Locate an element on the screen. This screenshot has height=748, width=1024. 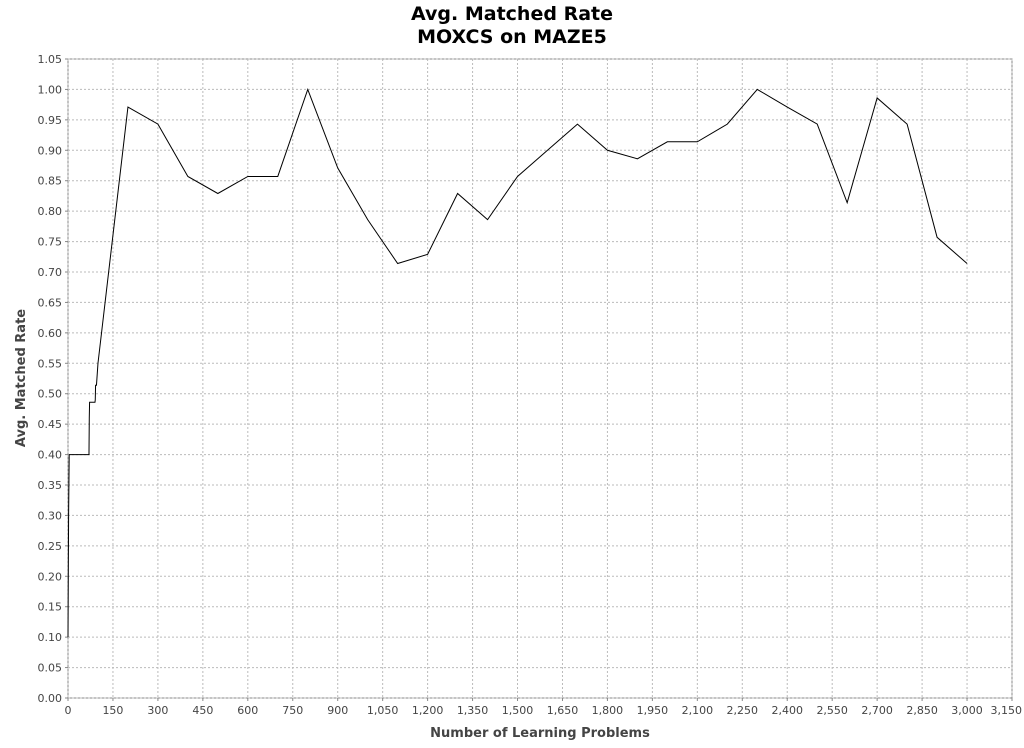
x-tick-label: 600 is located at coordinates (247, 710).